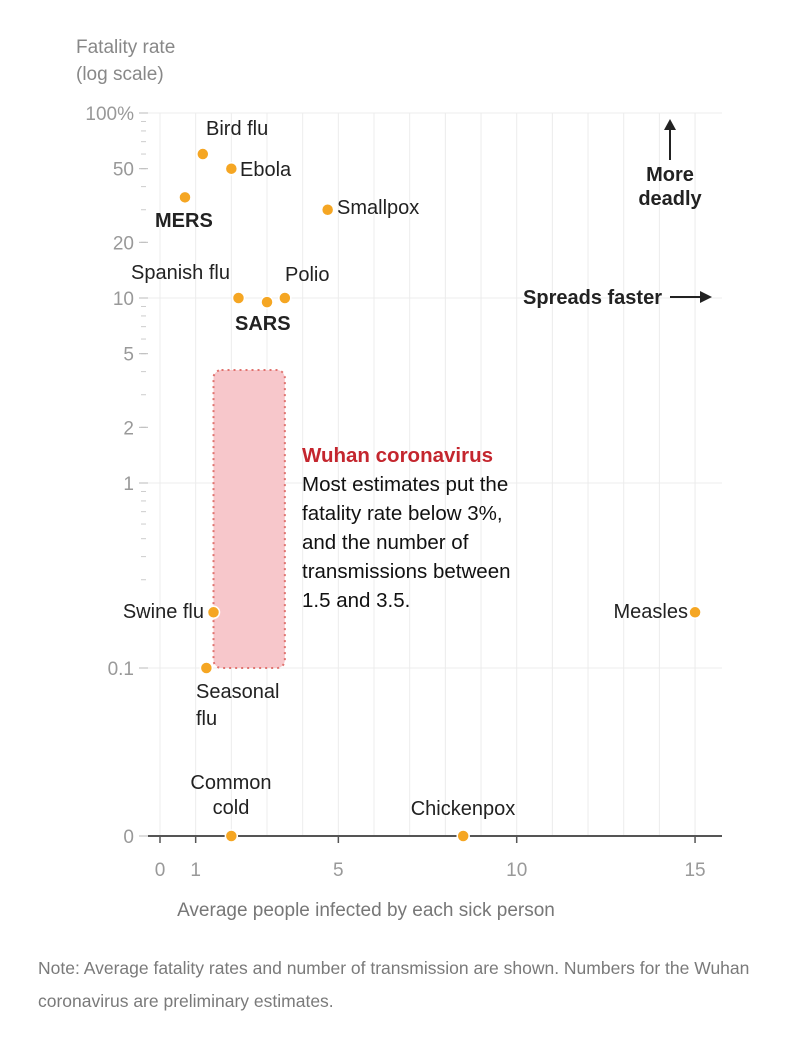  Describe the element at coordinates (163, 612) in the screenshot. I see `point-label-swine-flu: Swine flu` at that location.